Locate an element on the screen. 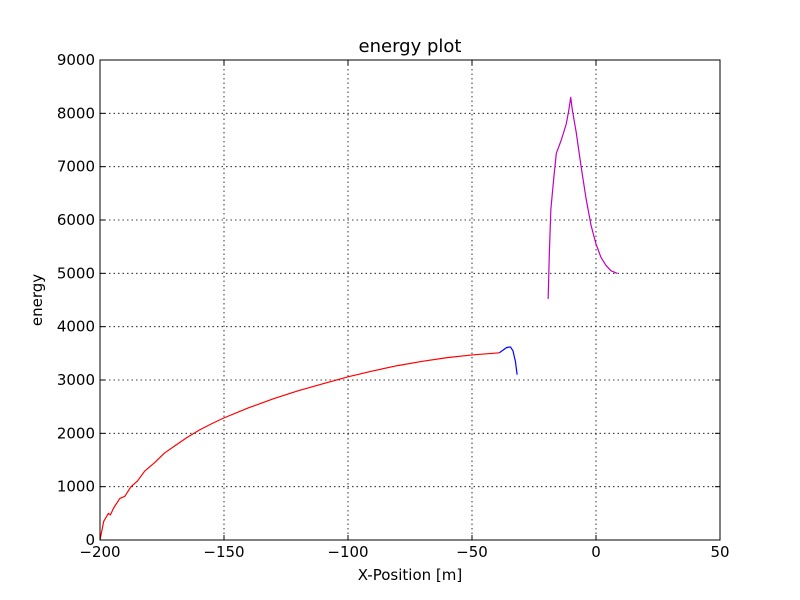 Image resolution: width=800 pixels, height=600 pixels. y-tick-label: 7000 is located at coordinates (76, 167).